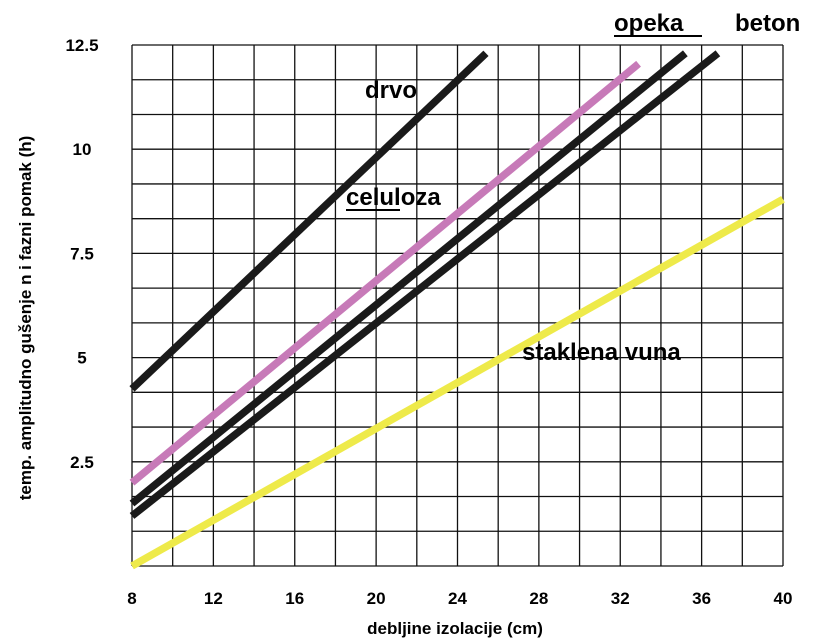 The image size is (819, 641). Describe the element at coordinates (783, 598) in the screenshot. I see `x-tick-label: 40` at that location.